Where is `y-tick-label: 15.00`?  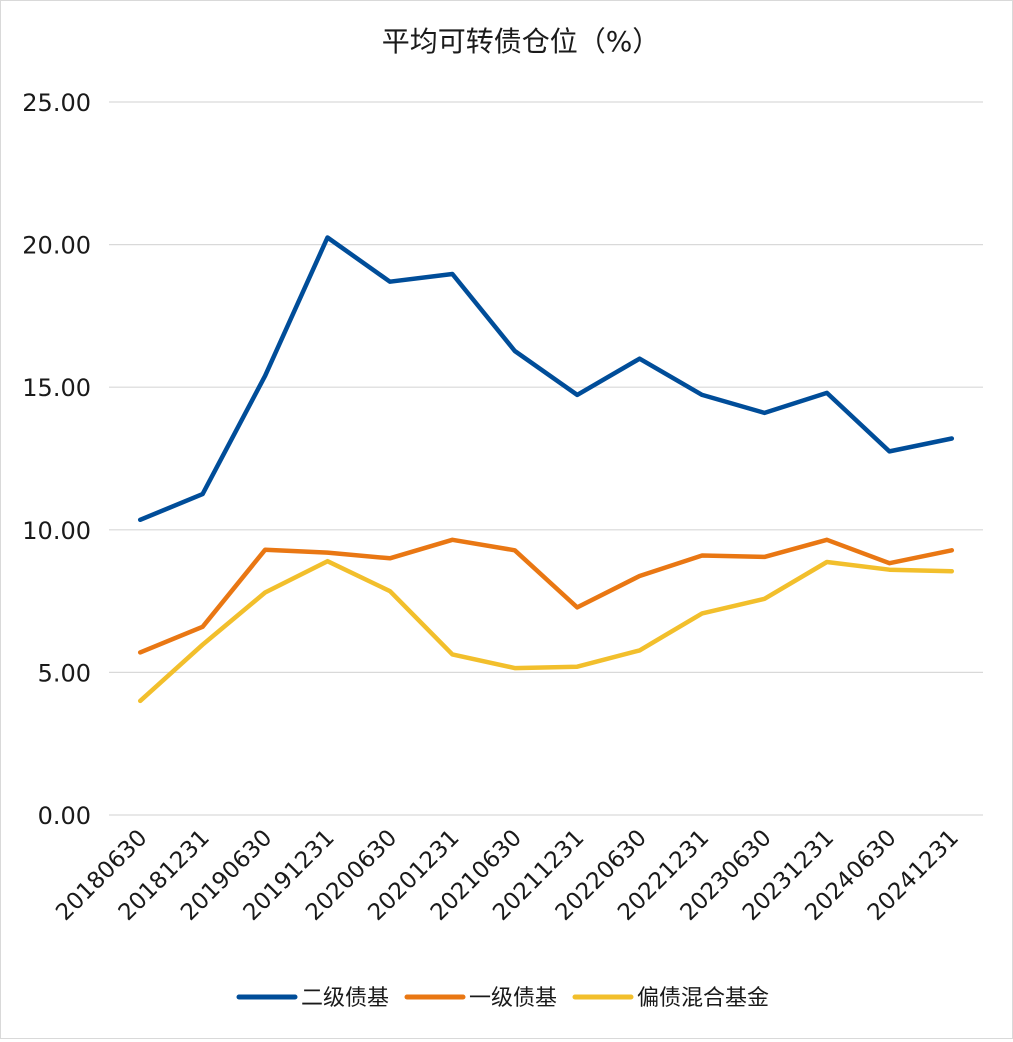 y-tick-label: 15.00 is located at coordinates (56, 388).